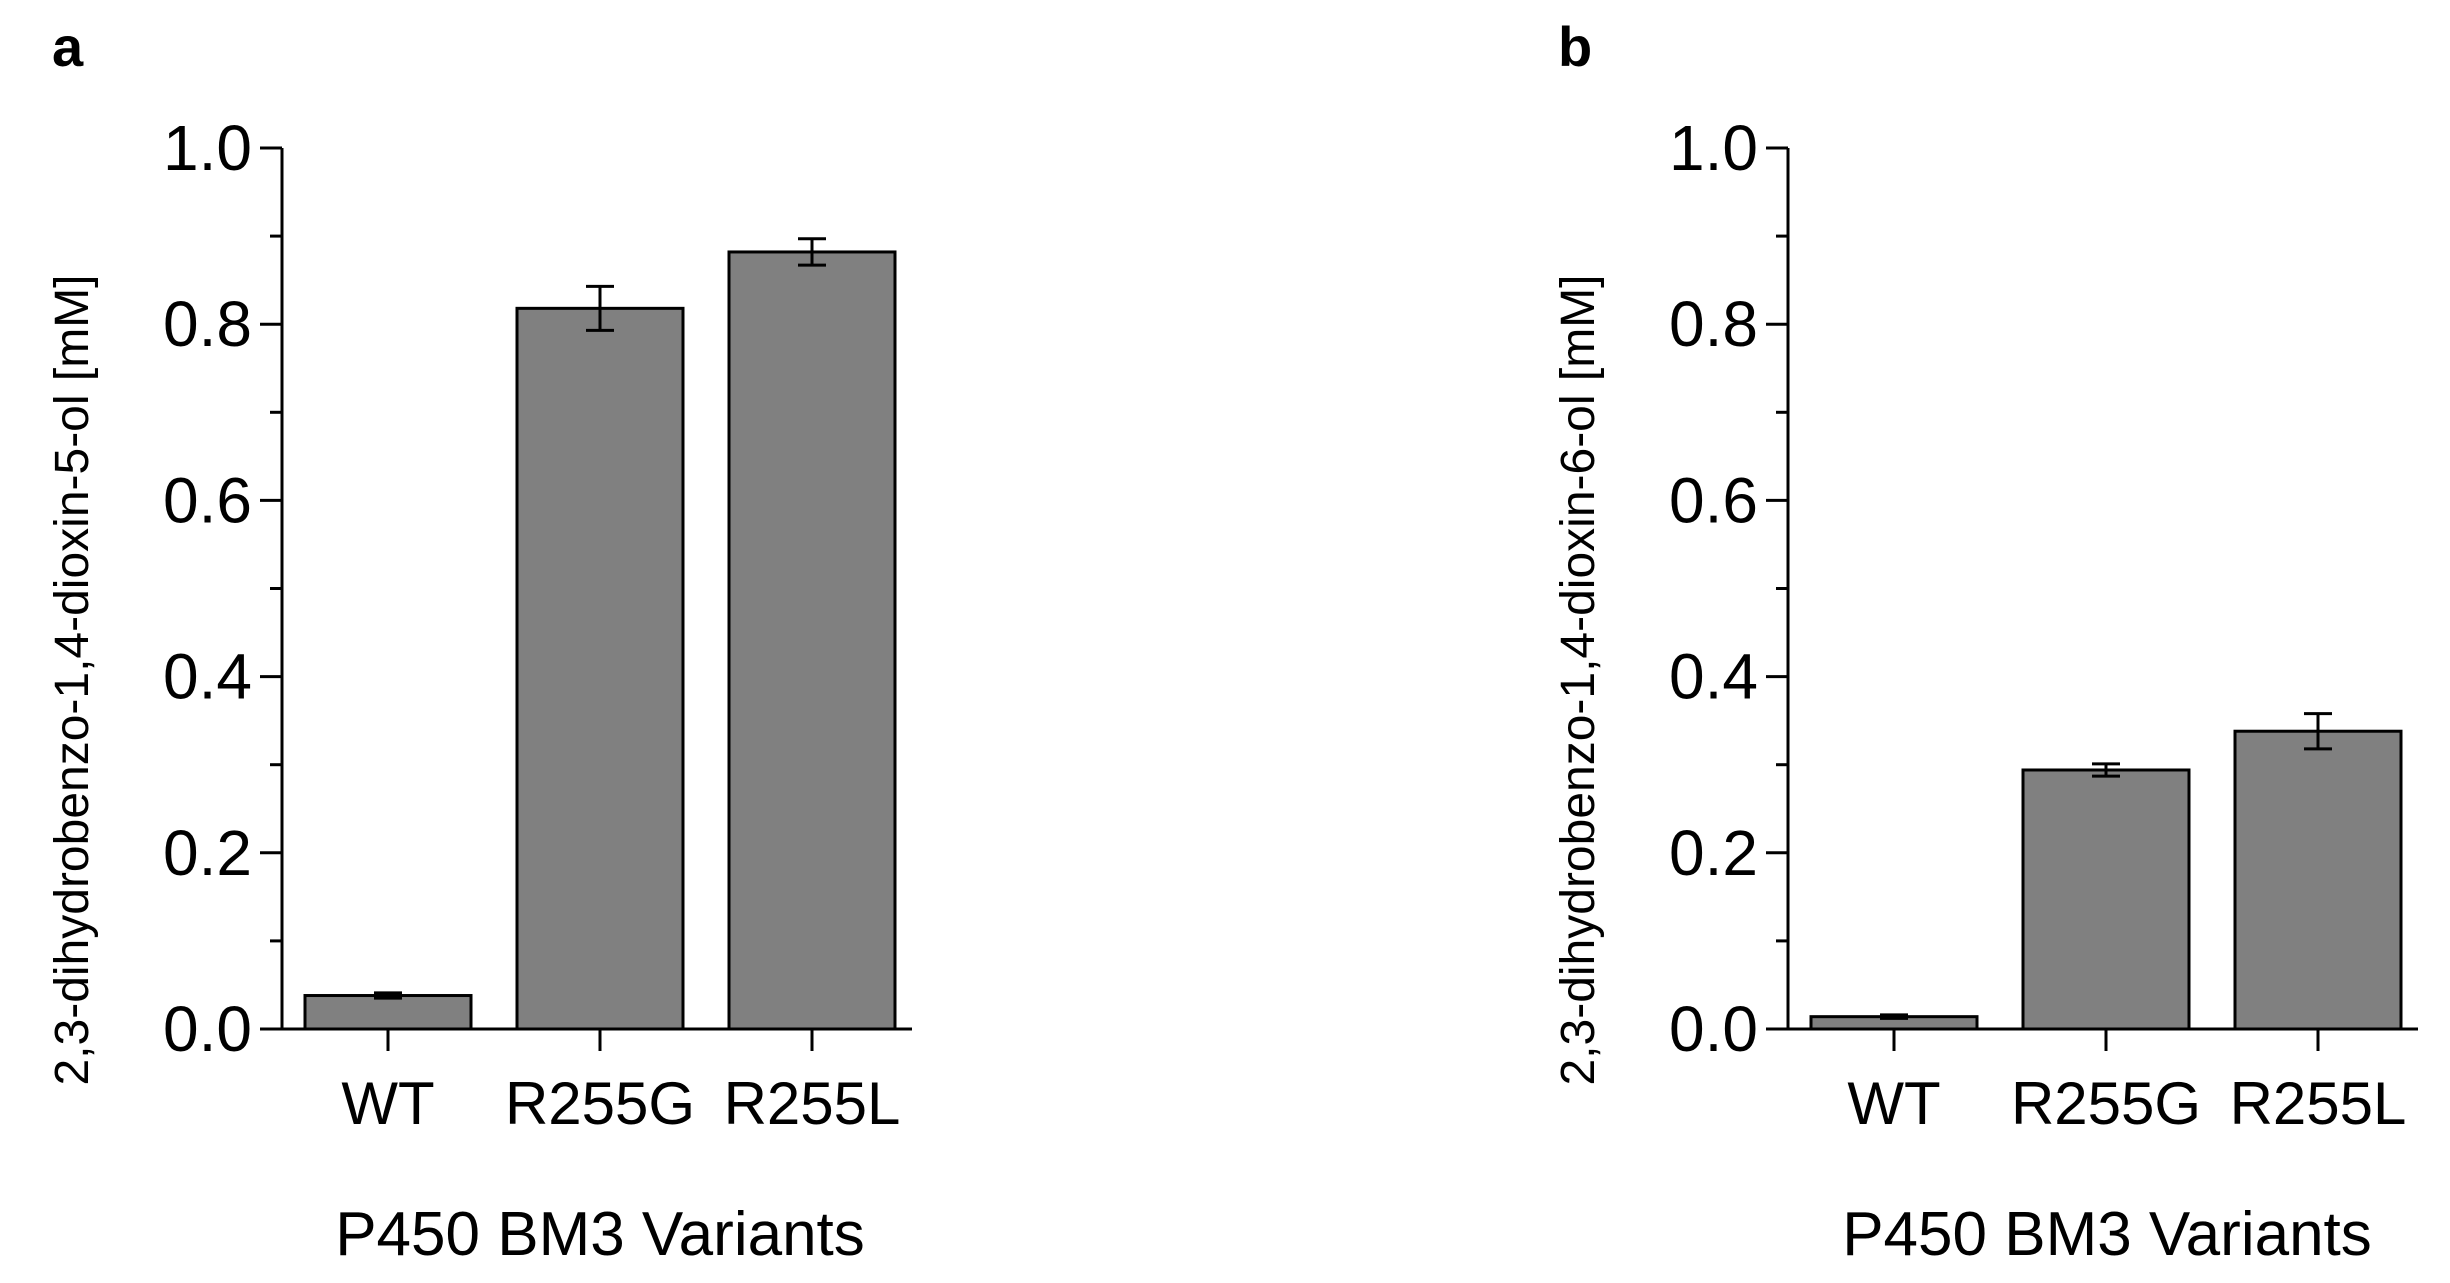 This screenshot has height=1283, width=2450. Describe the element at coordinates (1713, 677) in the screenshot. I see `panel-b-y-tick-label: 0.4` at that location.